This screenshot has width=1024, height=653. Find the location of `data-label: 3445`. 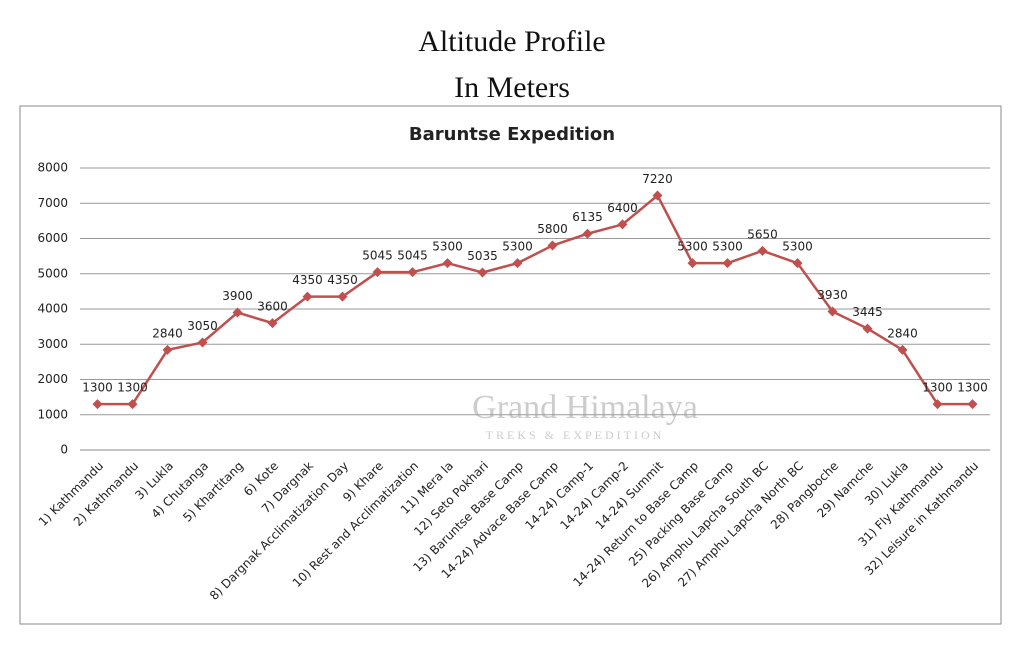

data-label: 3445 is located at coordinates (867, 312).